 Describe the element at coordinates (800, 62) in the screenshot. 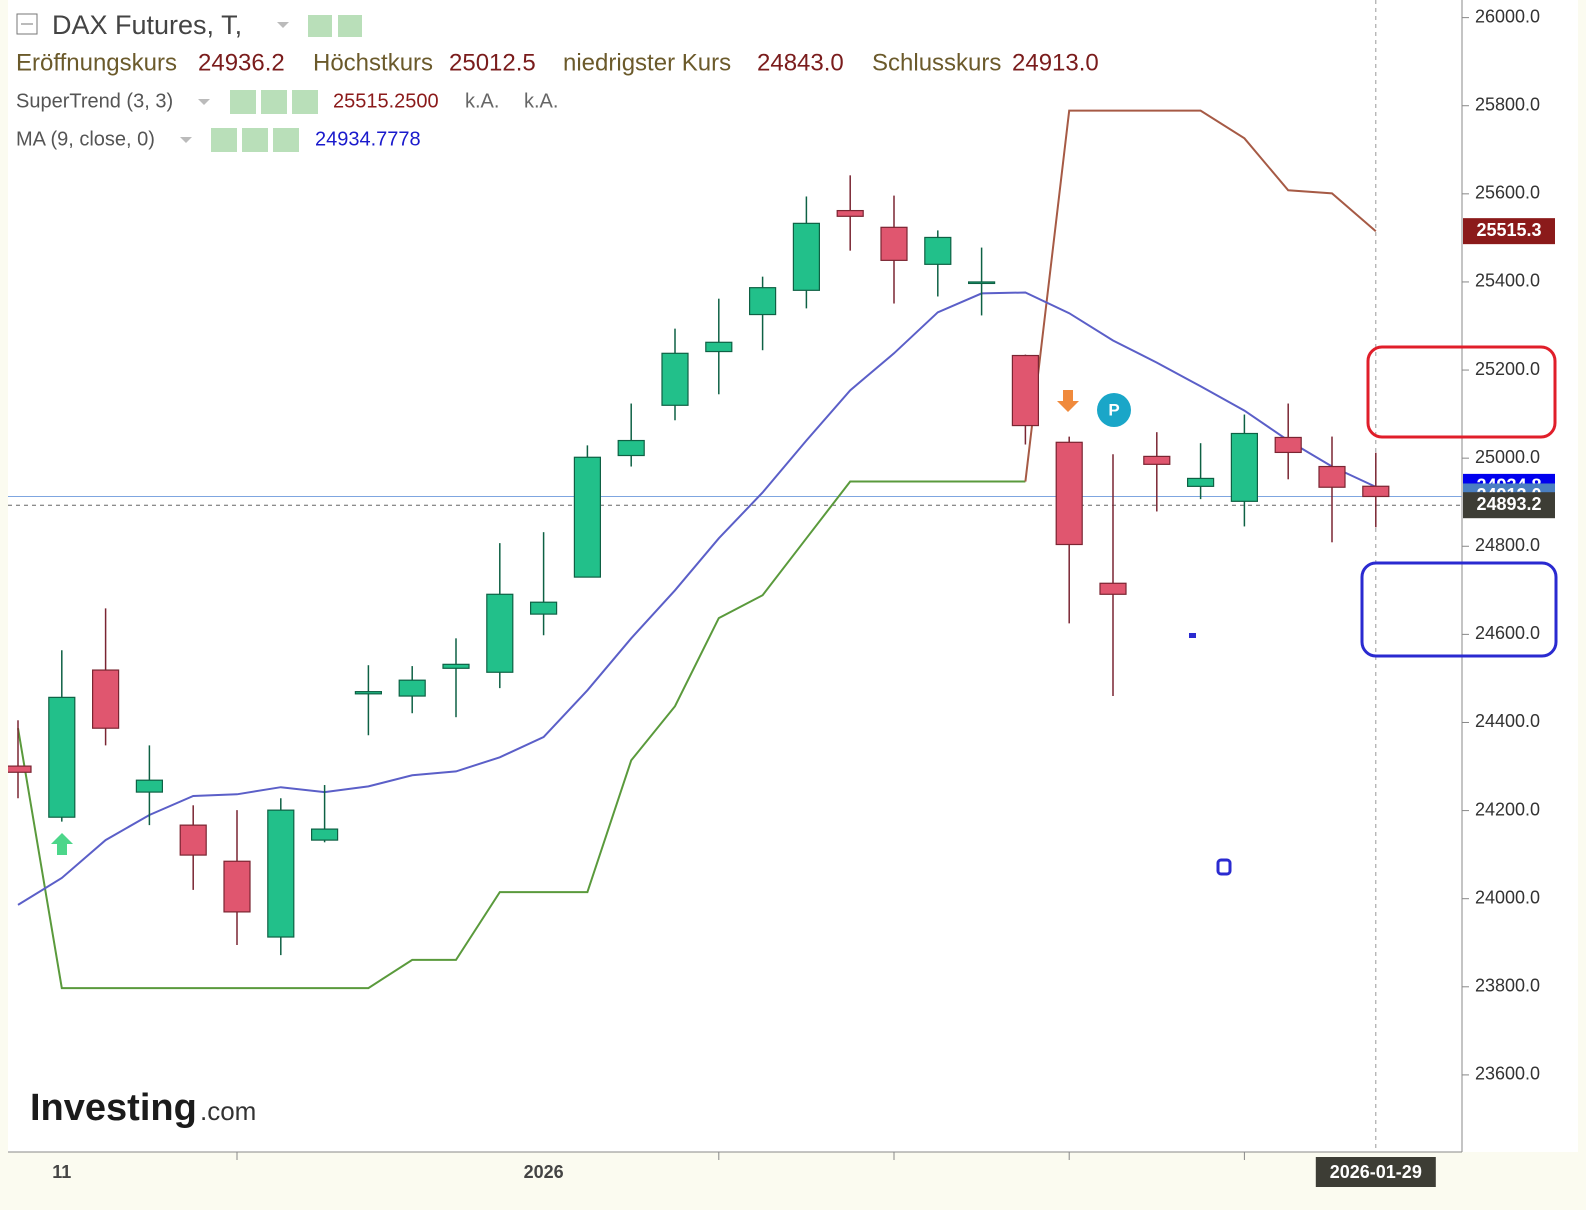

I see `ohlc-value: 24843.0` at that location.